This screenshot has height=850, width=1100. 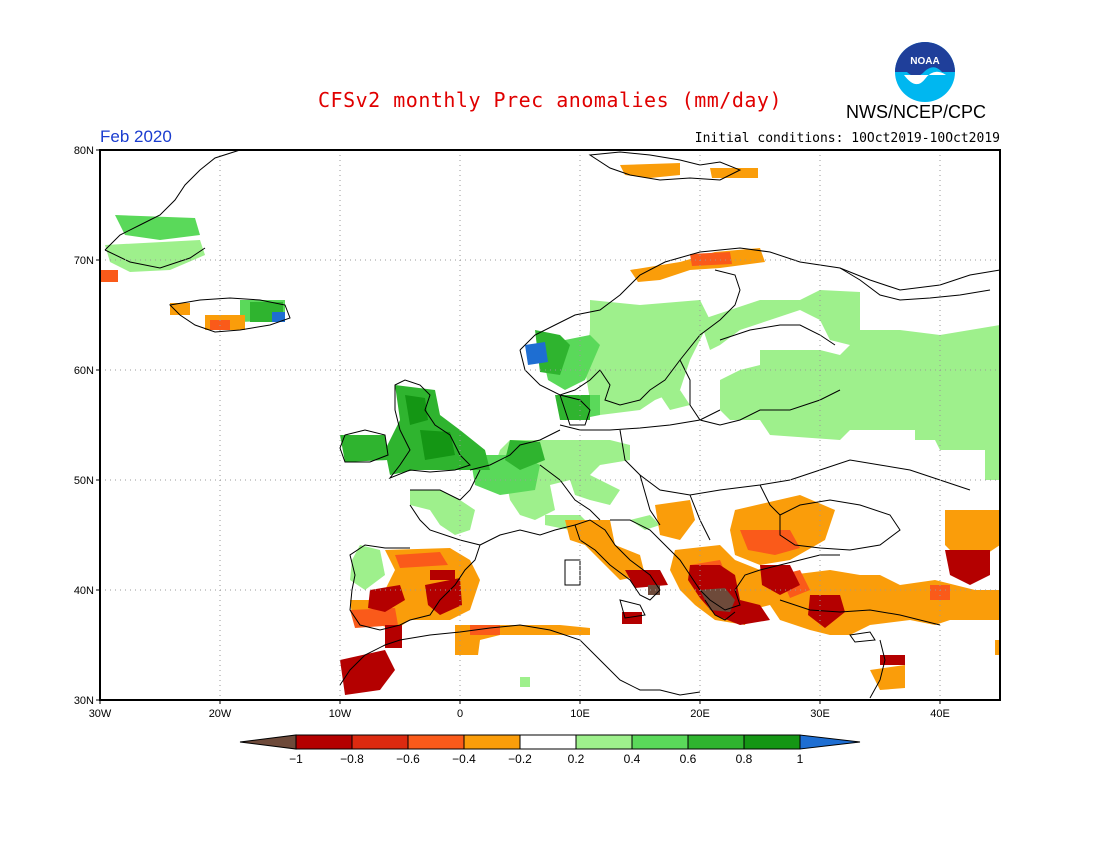 What do you see at coordinates (464, 759) in the screenshot?
I see `colorbar-label: −0.4` at bounding box center [464, 759].